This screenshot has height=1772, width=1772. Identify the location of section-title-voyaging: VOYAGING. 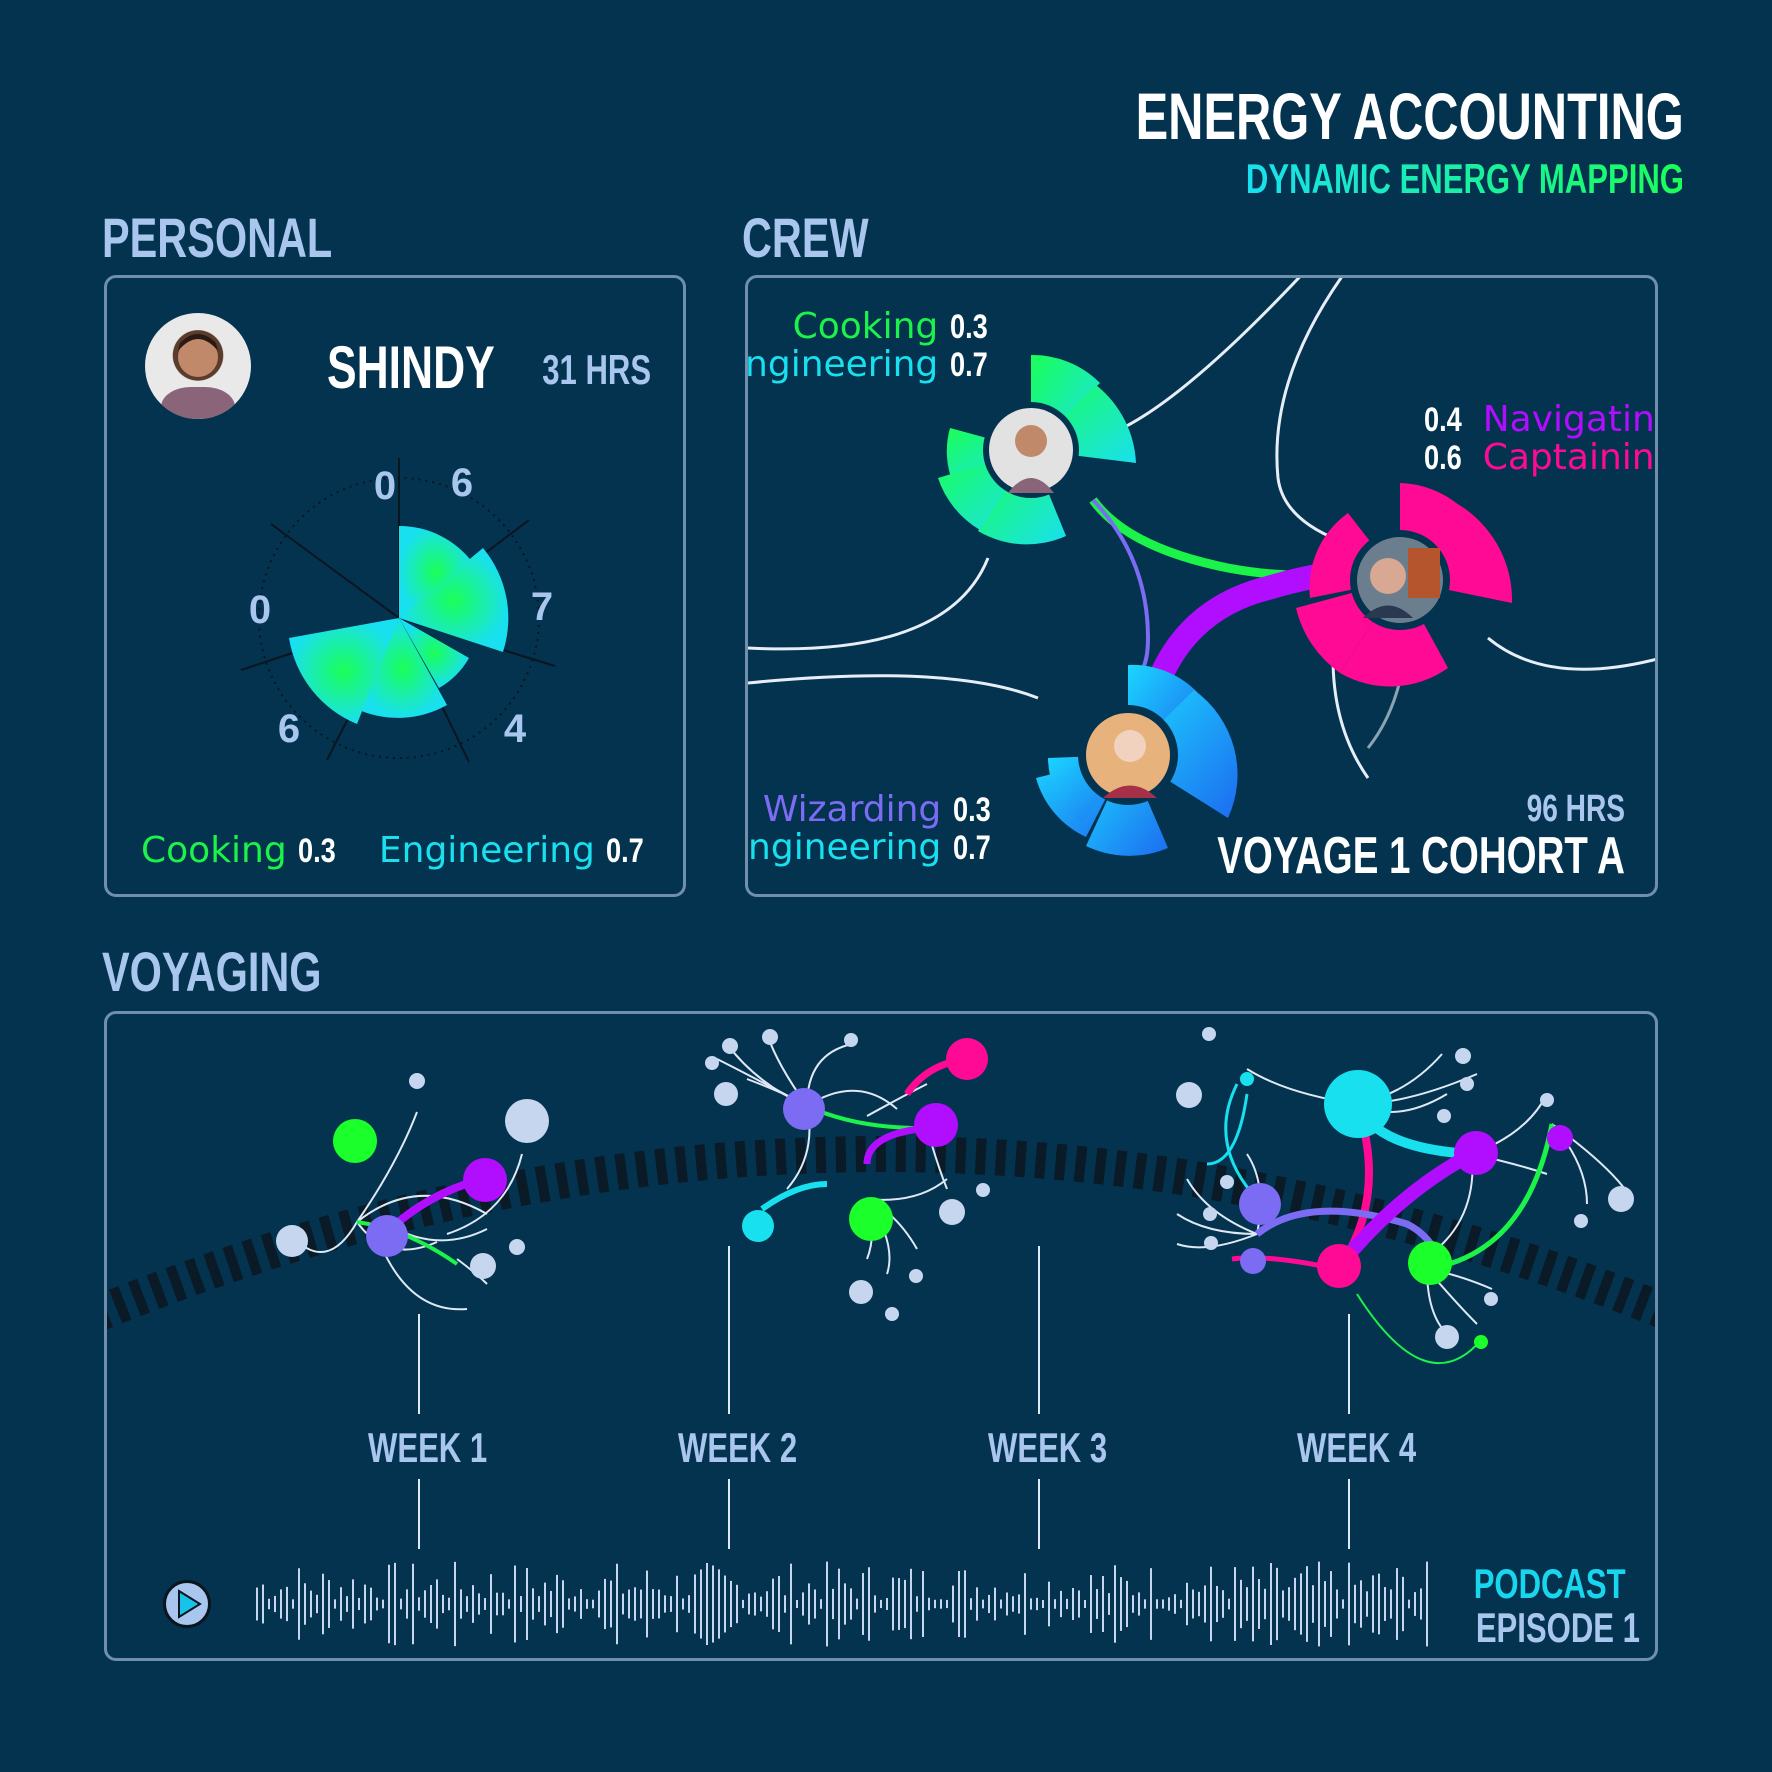
(212, 971).